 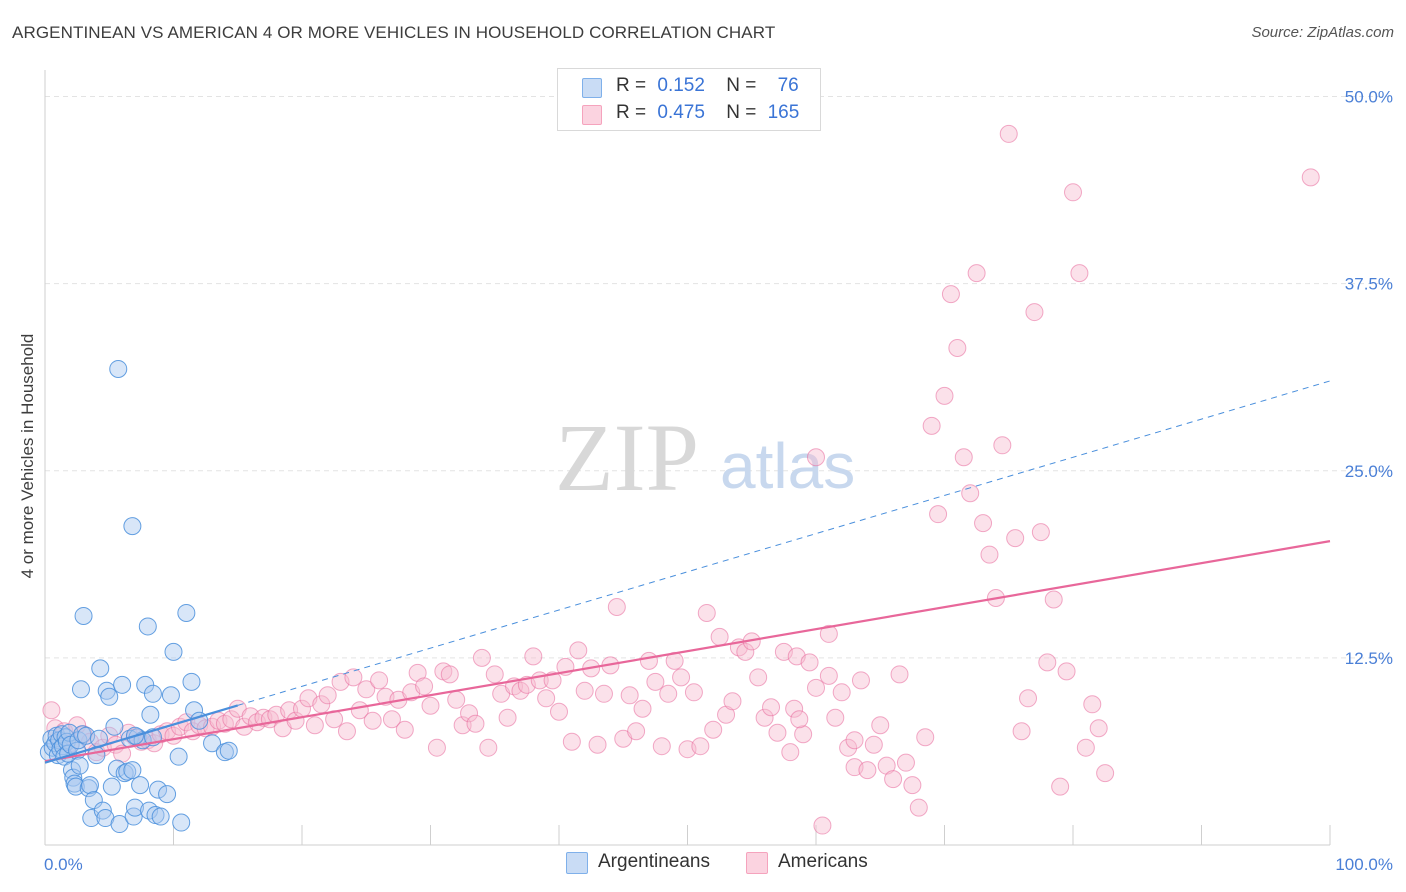 I want to click on watermark-atlas: atlas, so click(x=787, y=466).